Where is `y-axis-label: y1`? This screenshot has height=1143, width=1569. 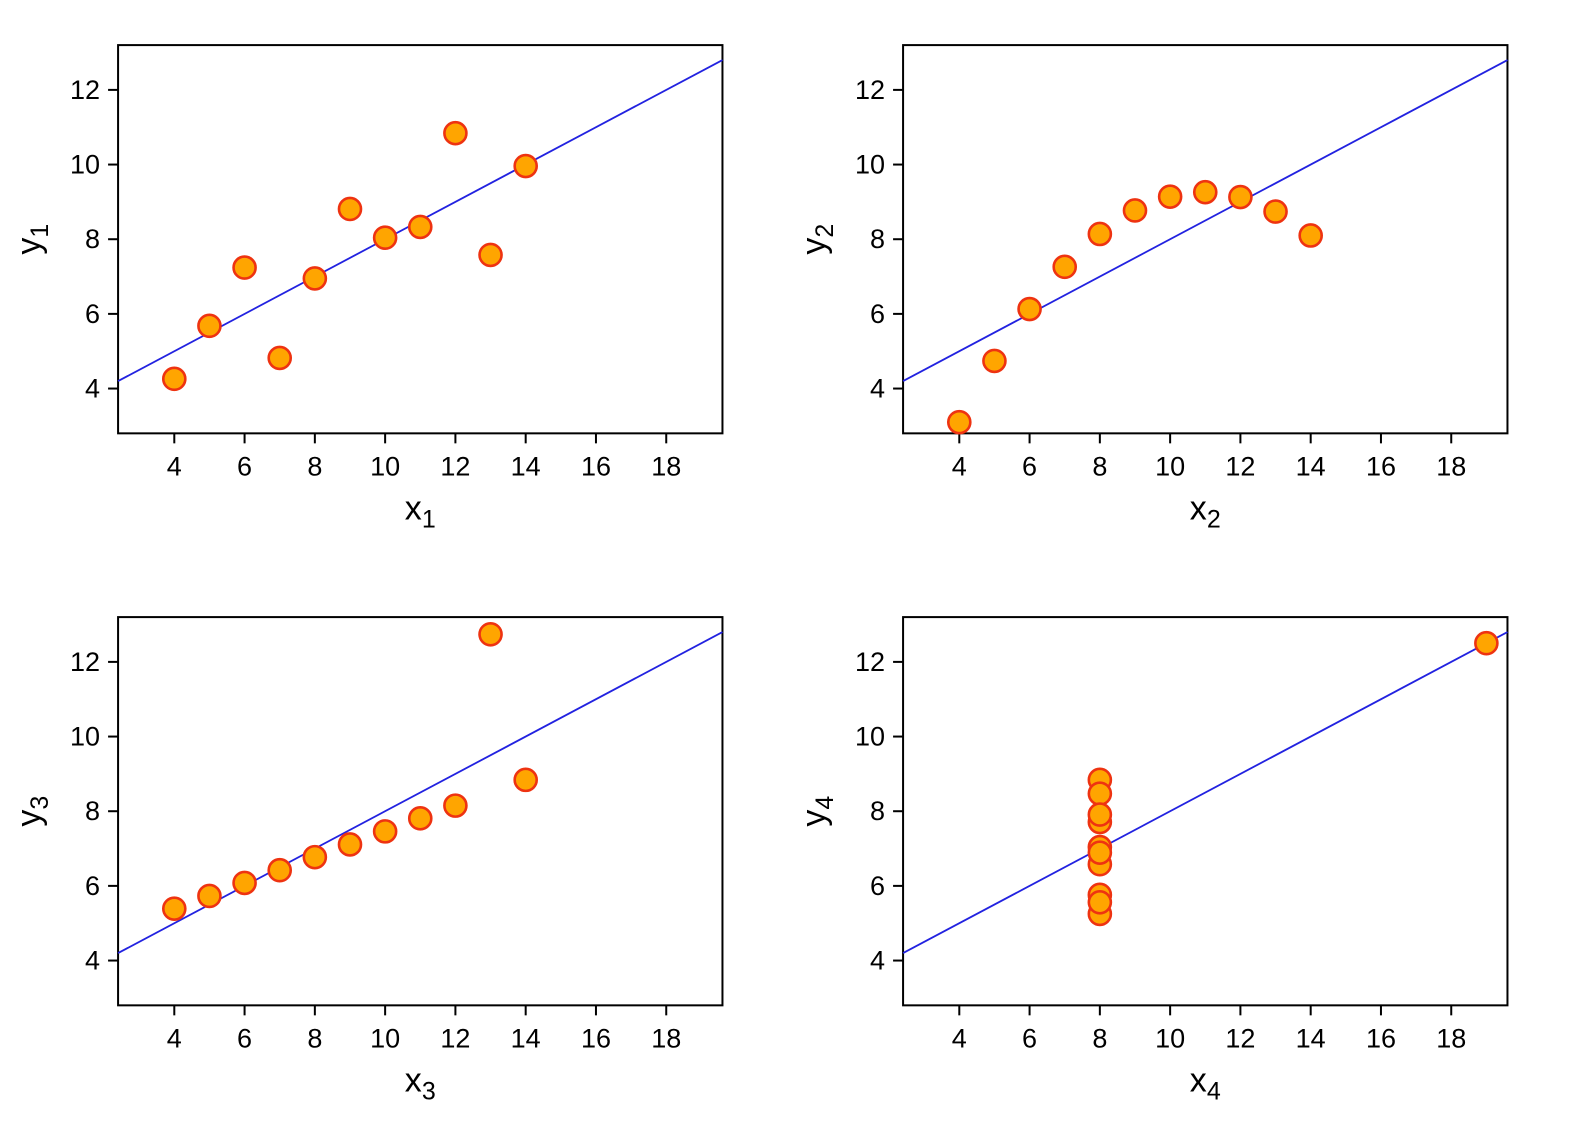
y-axis-label: y1 is located at coordinates (32, 239).